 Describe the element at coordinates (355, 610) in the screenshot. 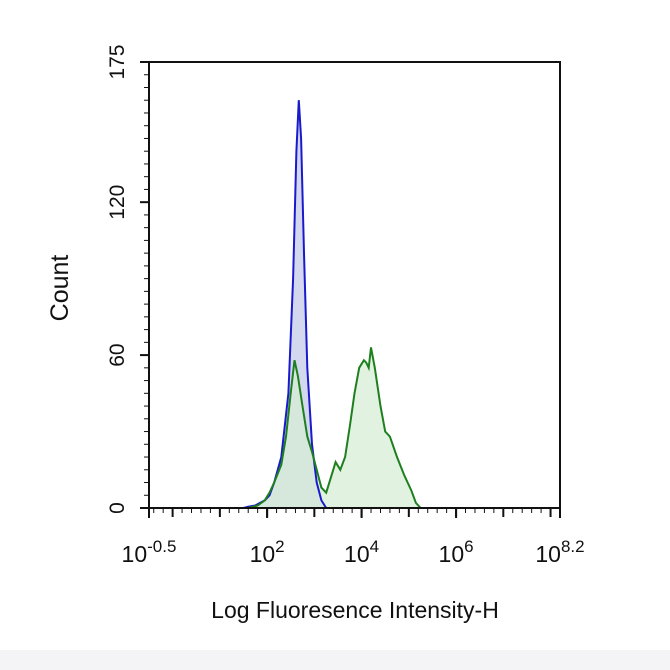

I see `x-axis-title: Log Fluoresence Intensity-H` at that location.